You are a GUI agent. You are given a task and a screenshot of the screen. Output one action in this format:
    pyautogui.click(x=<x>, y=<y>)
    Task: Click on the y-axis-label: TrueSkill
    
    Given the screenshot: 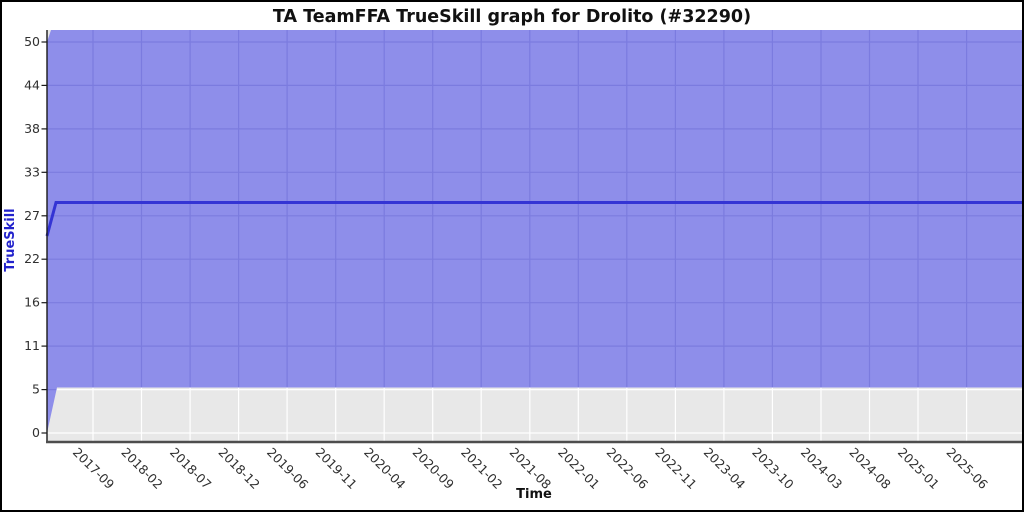 What is the action you would take?
    pyautogui.click(x=10, y=239)
    